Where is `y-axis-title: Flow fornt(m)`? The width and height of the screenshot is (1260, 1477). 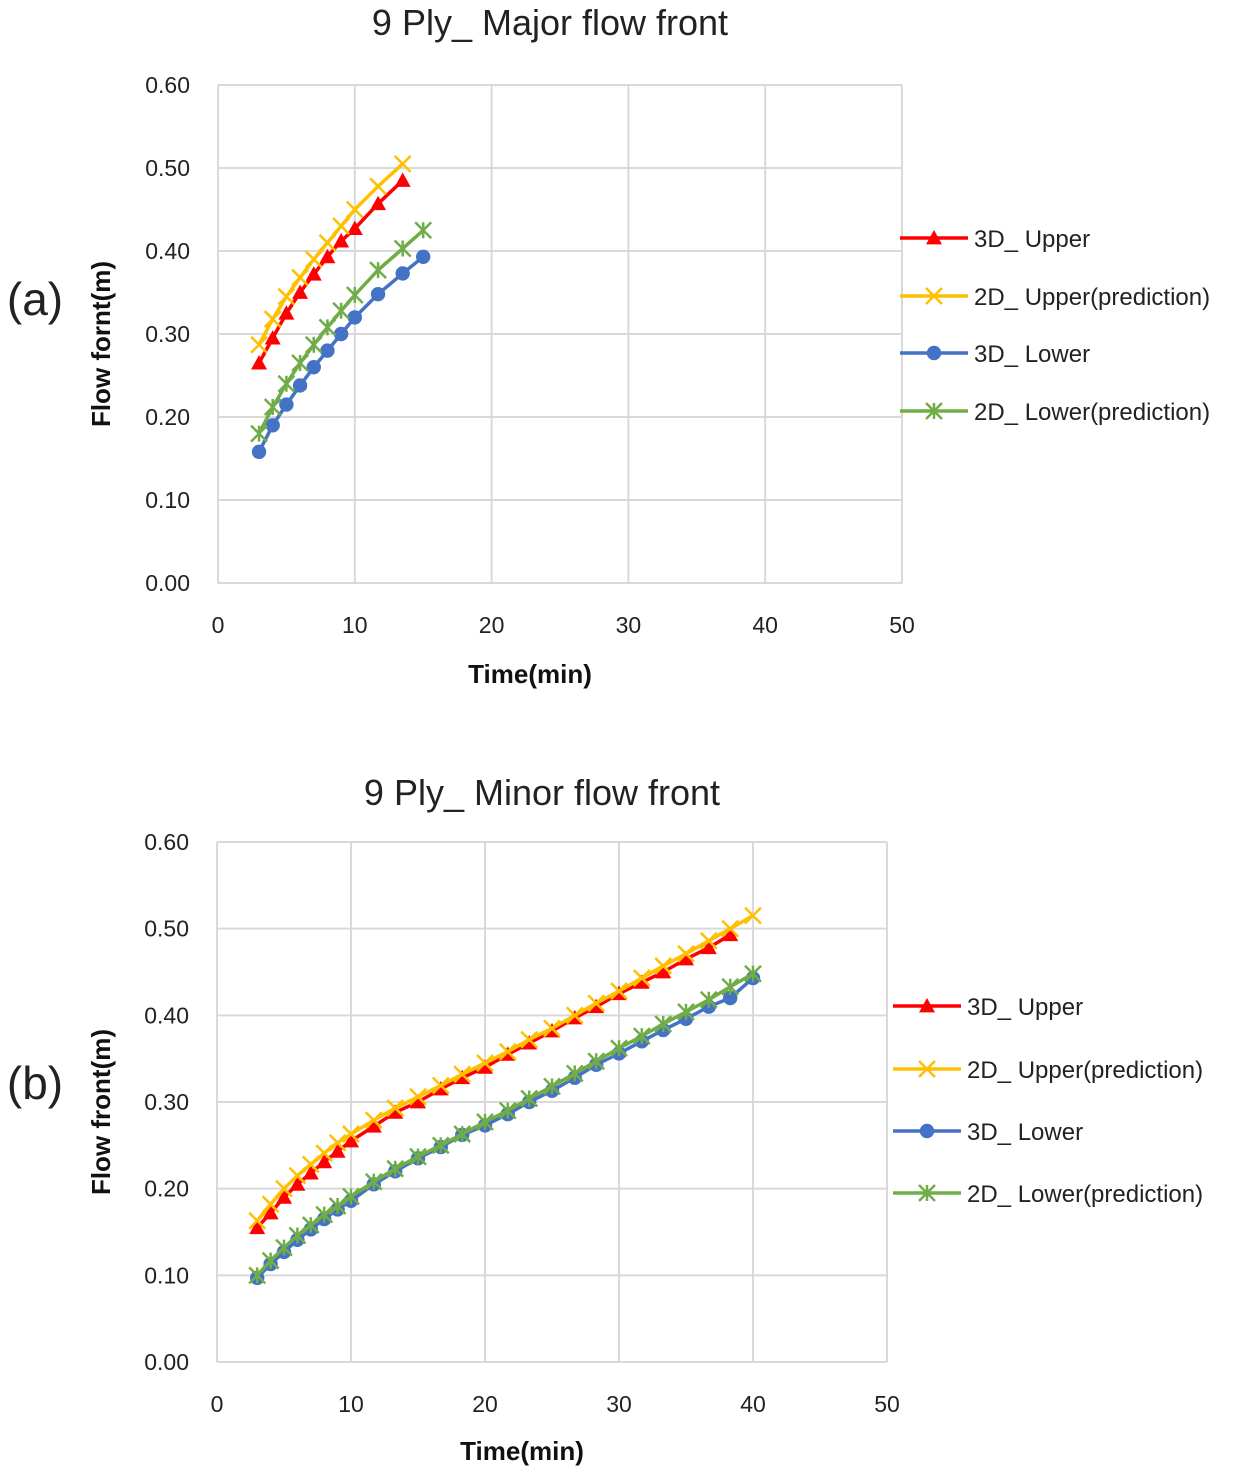
y-axis-title: Flow fornt(m) is located at coordinates (101, 344).